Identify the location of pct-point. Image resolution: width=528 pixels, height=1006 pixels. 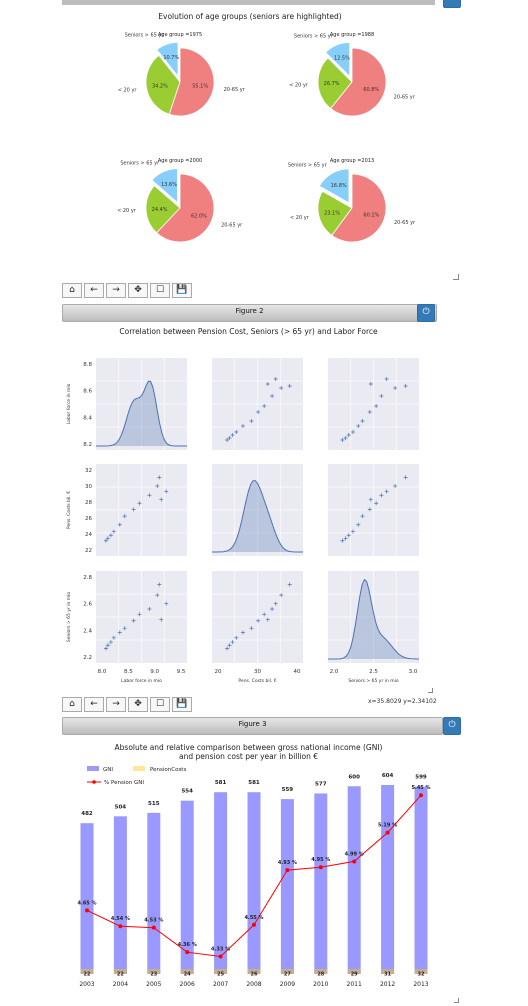
(187, 952).